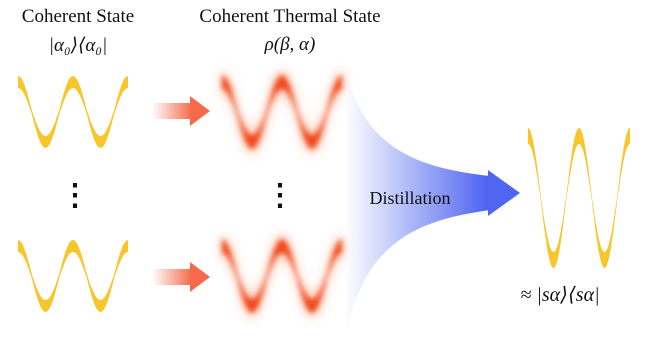  Describe the element at coordinates (290, 44) in the screenshot. I see `thermal-state-formula: ρ(β, α)` at that location.